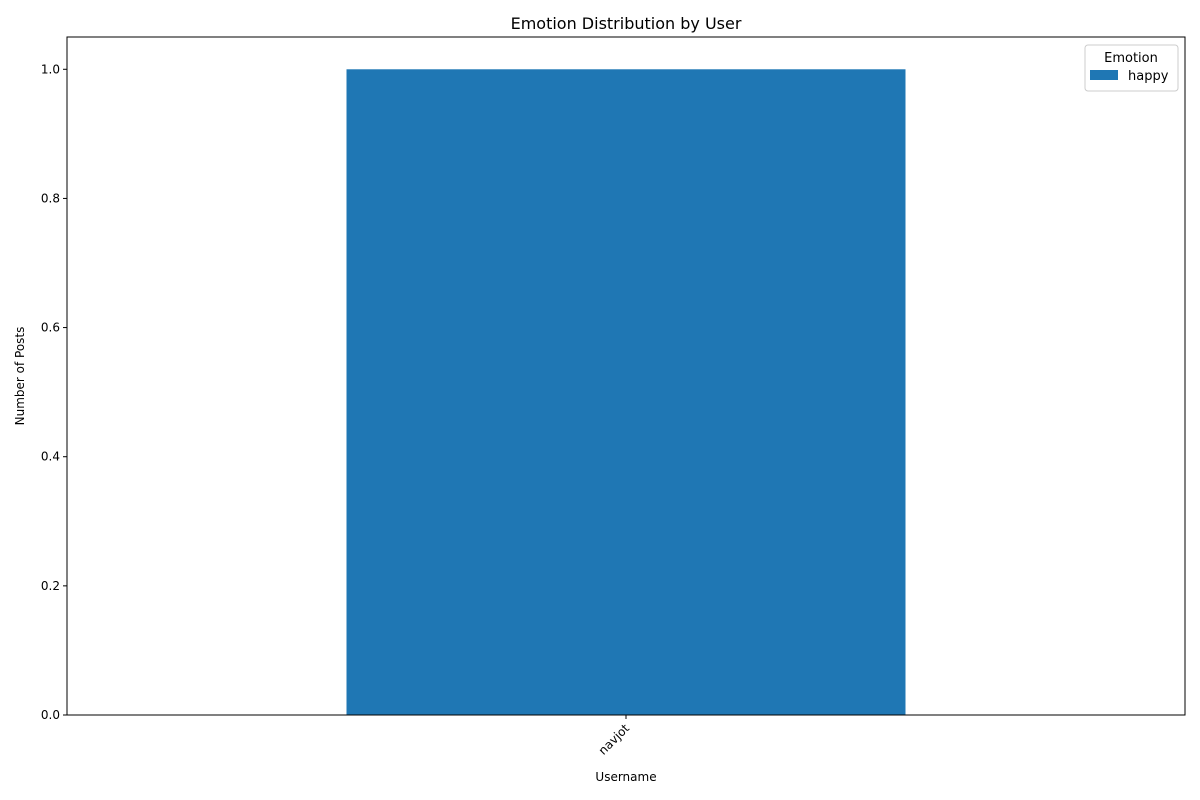  Describe the element at coordinates (50, 457) in the screenshot. I see `y-tick-label: 0.4` at that location.